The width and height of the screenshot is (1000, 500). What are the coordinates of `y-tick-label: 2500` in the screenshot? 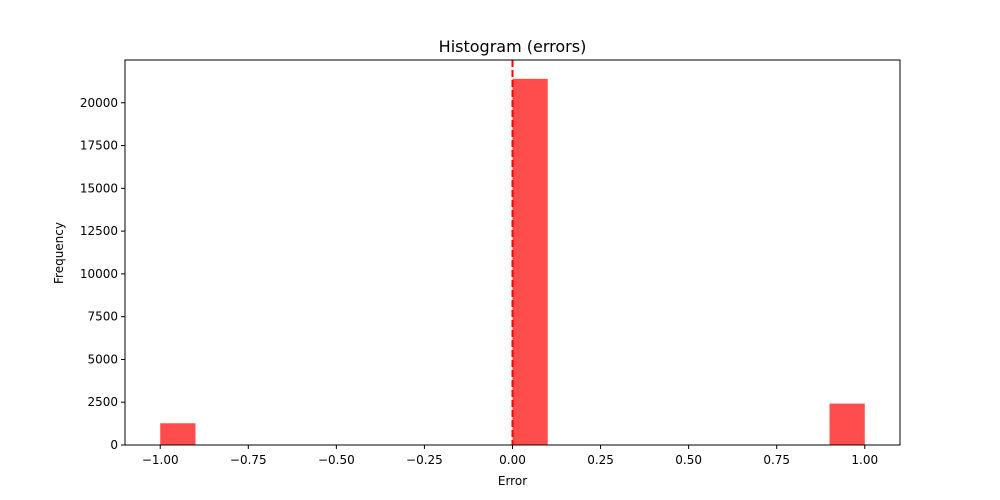 It's located at (102, 402).